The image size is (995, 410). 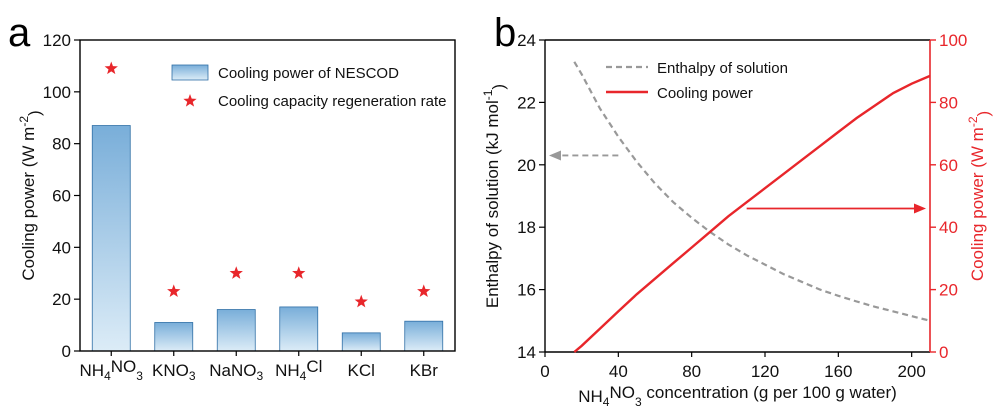 What do you see at coordinates (57, 92) in the screenshot?
I see `y-tick-label: 100` at bounding box center [57, 92].